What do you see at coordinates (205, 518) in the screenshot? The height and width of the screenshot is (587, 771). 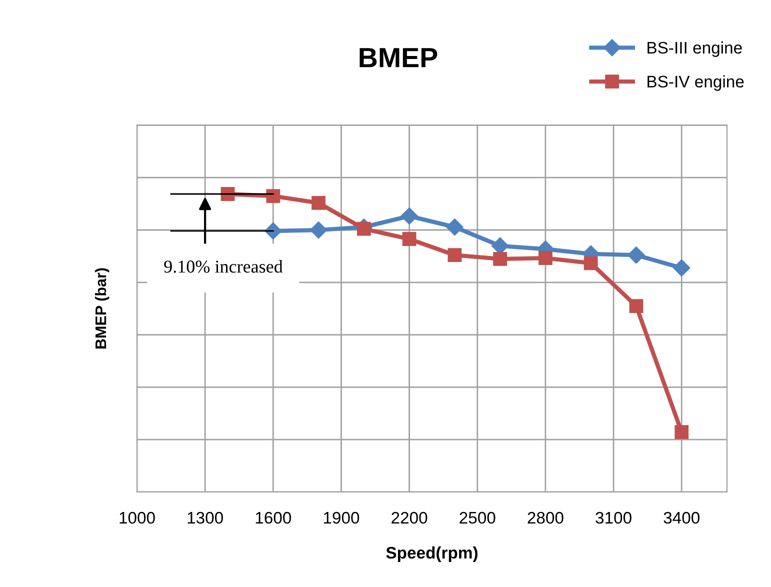 I see `x-tick-label: 1300` at bounding box center [205, 518].